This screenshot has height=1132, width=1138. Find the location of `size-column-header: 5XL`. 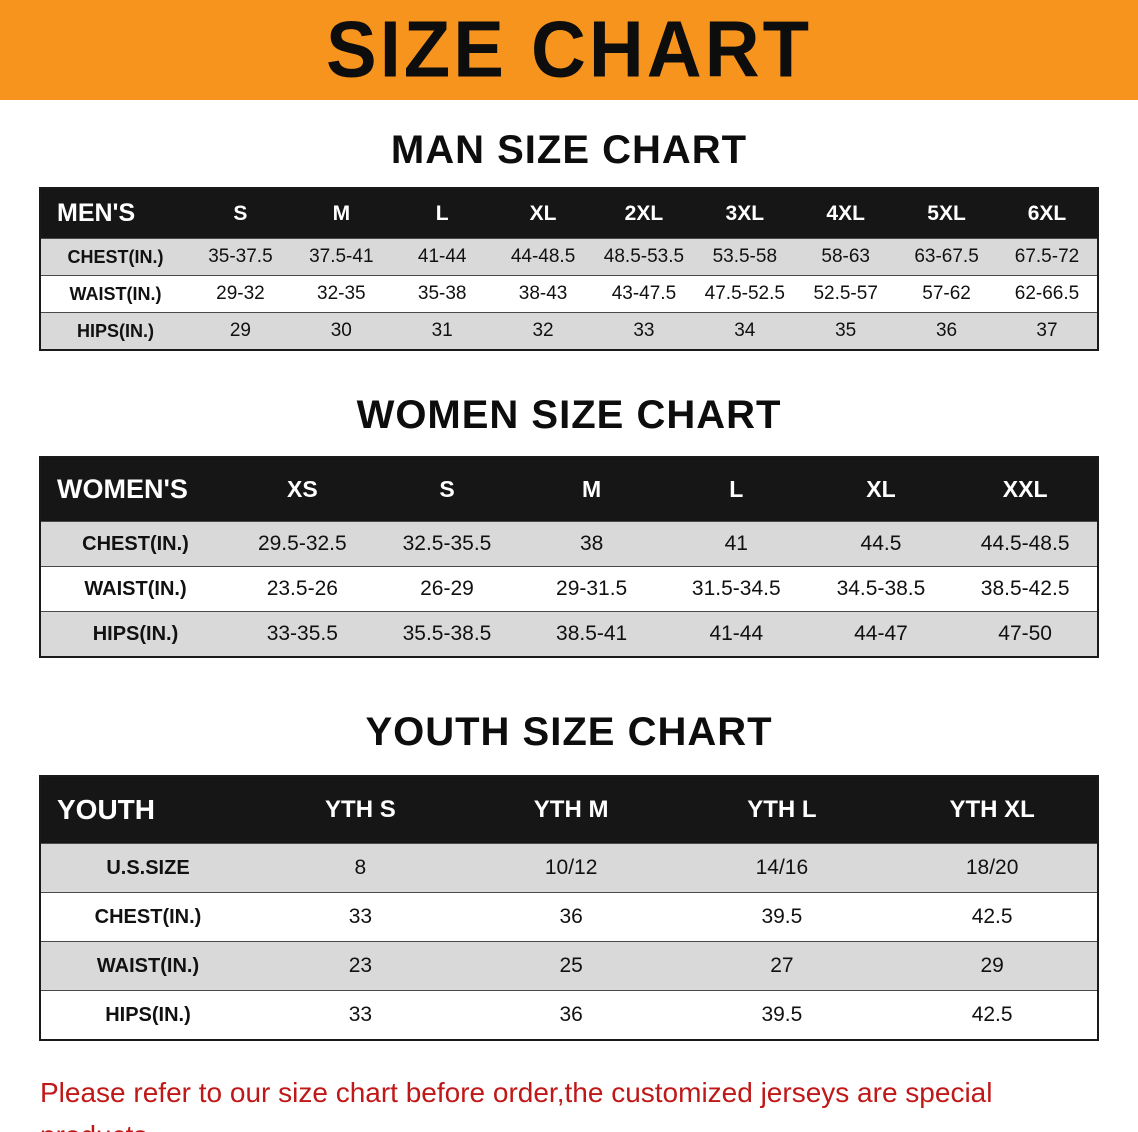

size-column-header: 5XL is located at coordinates (946, 213).